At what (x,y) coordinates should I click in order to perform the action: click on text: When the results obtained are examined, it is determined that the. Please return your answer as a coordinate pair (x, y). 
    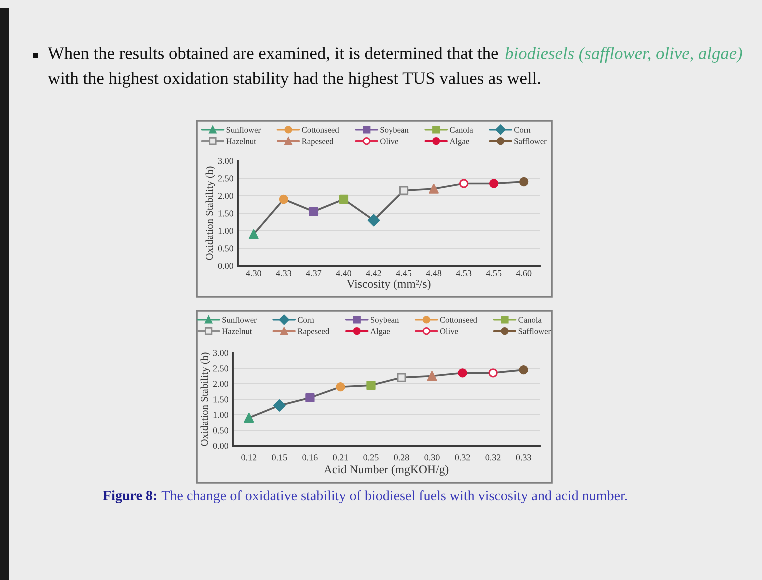
    Looking at the image, I should click on (273, 54).